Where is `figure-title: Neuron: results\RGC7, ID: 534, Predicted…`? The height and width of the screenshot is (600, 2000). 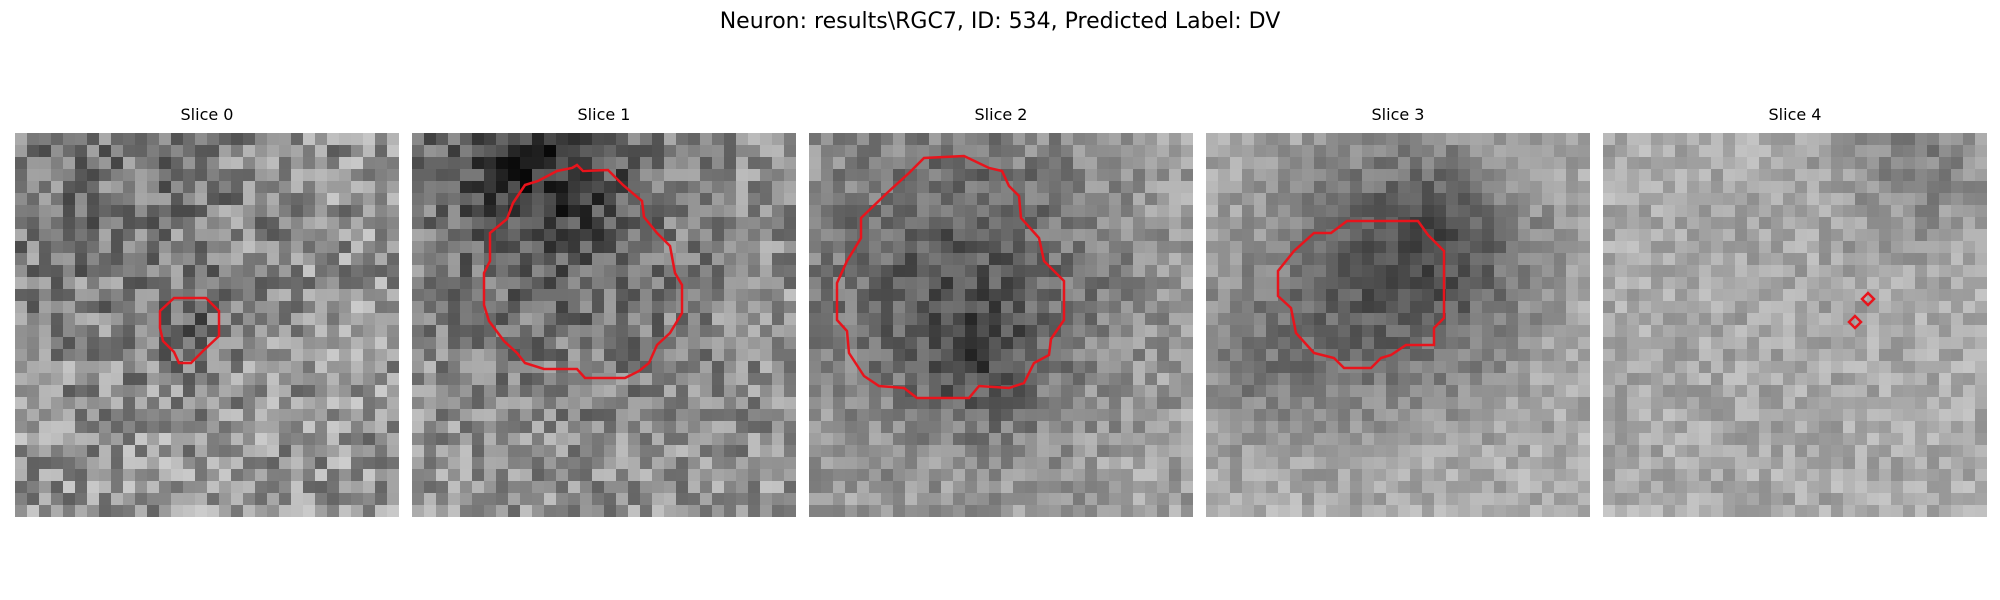 figure-title: Neuron: results\RGC7, ID: 534, Predicted… is located at coordinates (1000, 21).